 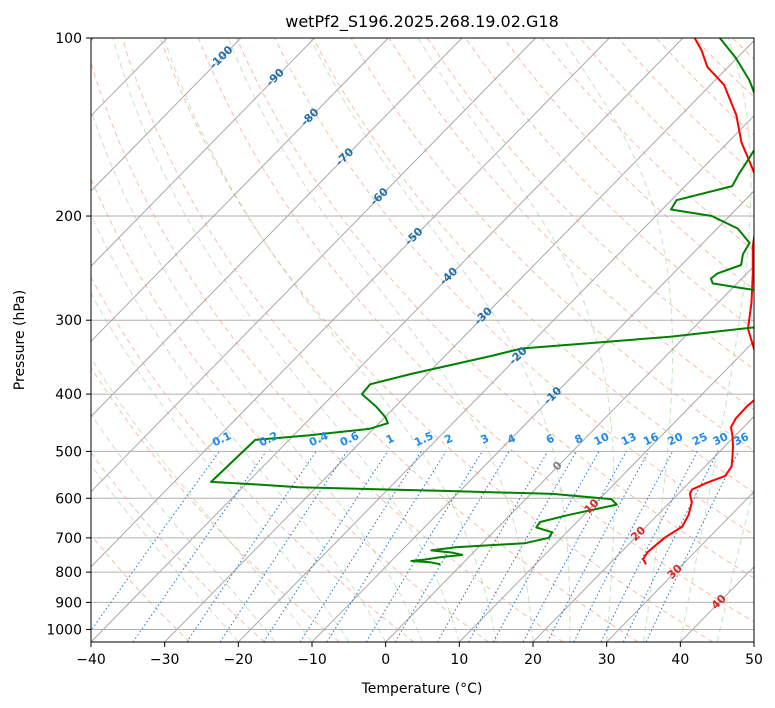 What do you see at coordinates (68, 499) in the screenshot?
I see `y-tick-label: 600` at bounding box center [68, 499].